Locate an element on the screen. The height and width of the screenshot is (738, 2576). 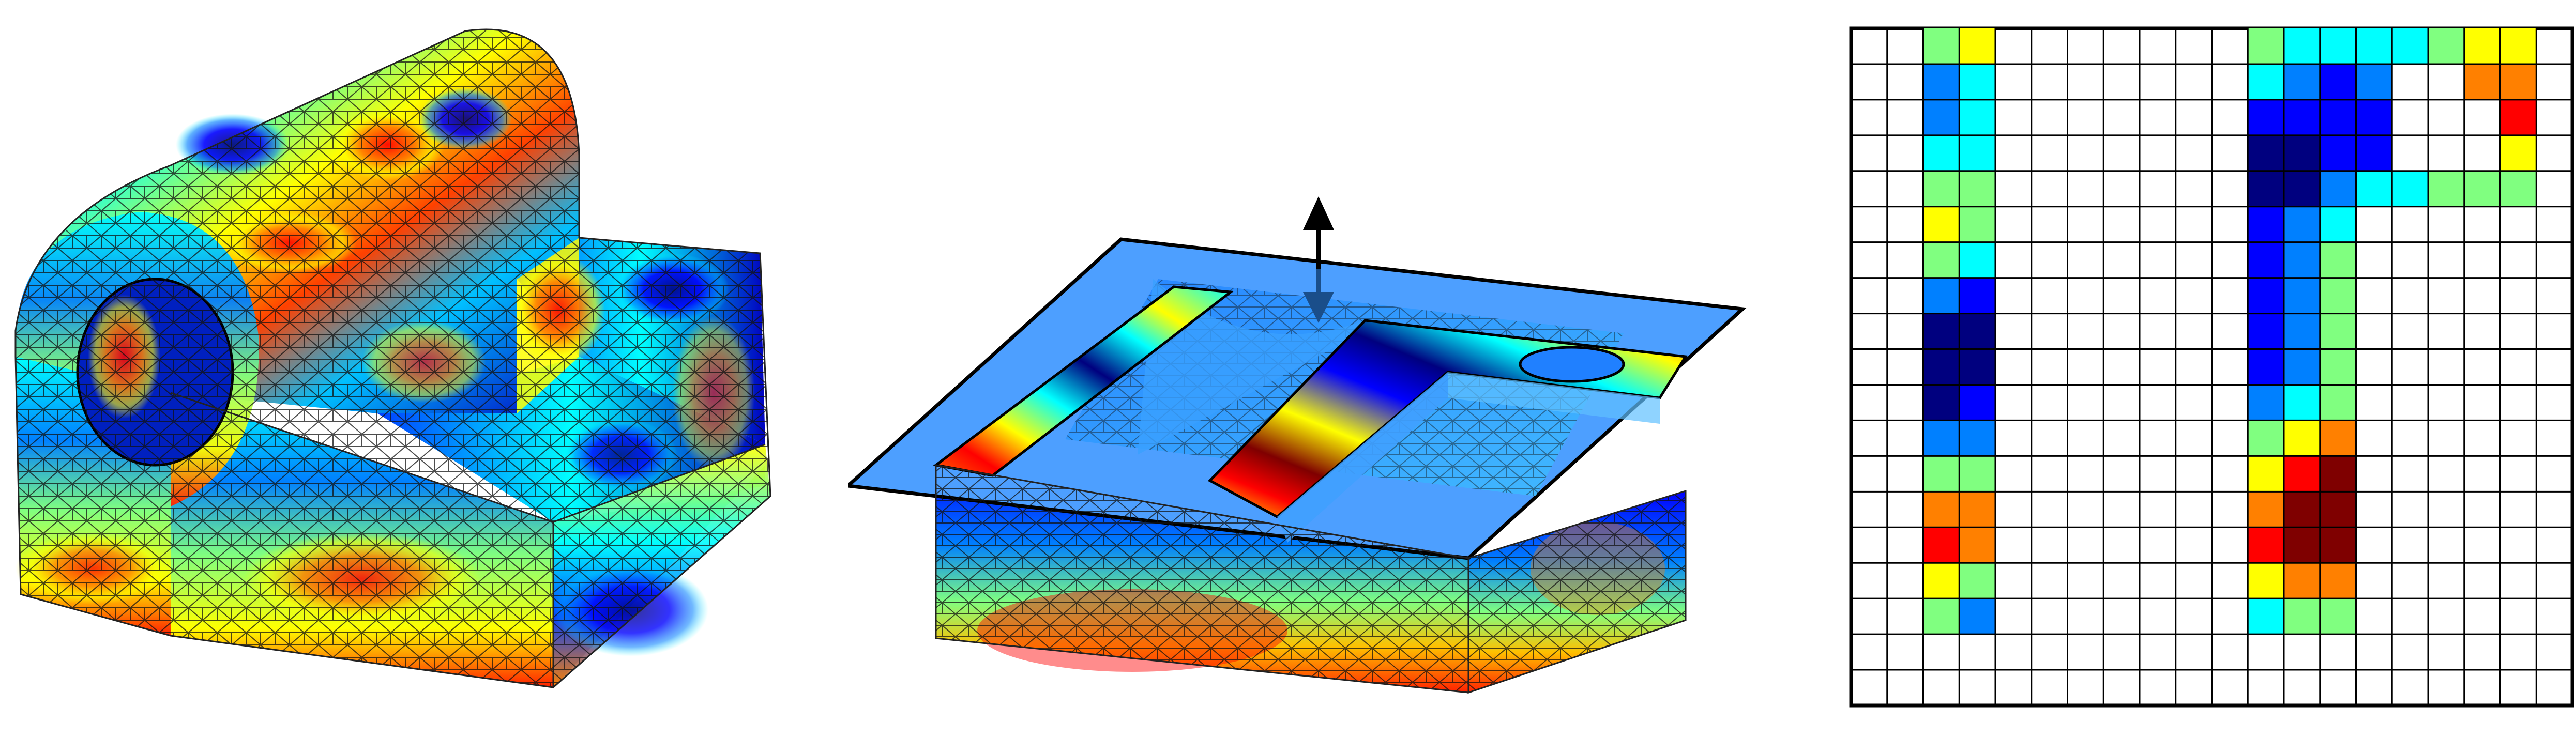
slice-triangle-mesh is located at coordinates (1311, 579).